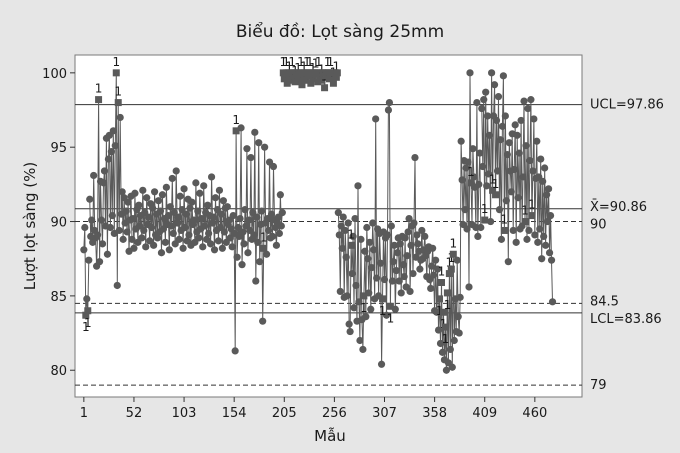 The width and height of the screenshot is (680, 453). What do you see at coordinates (58, 223) in the screenshot?
I see `y-tick-label-90: 90` at bounding box center [58, 223].